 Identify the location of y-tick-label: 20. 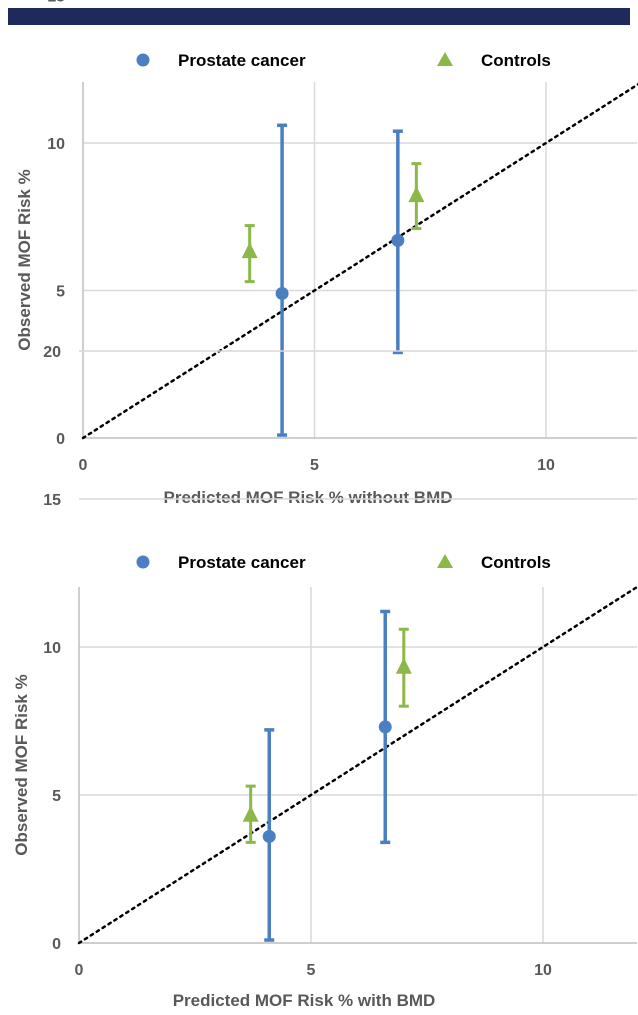
(52, 352).